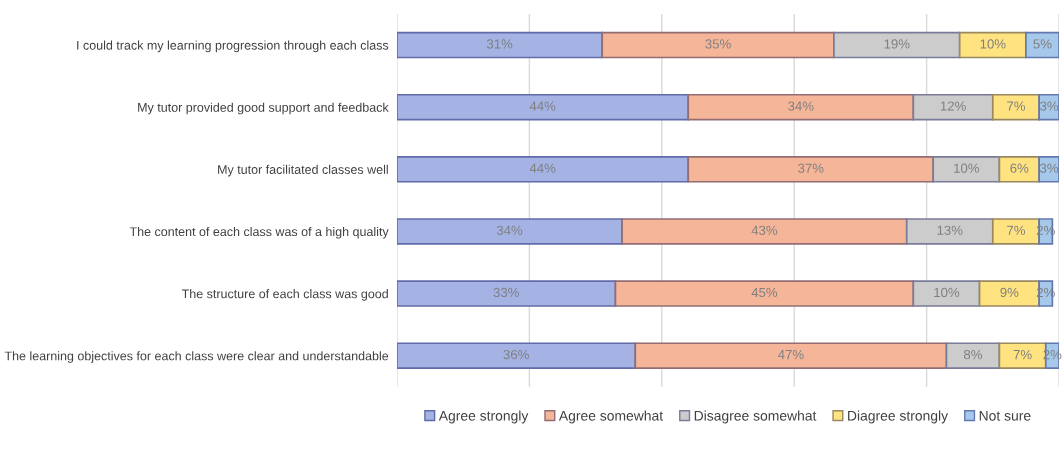 This screenshot has height=466, width=1062. I want to click on data-label: 6%, so click(1019, 168).